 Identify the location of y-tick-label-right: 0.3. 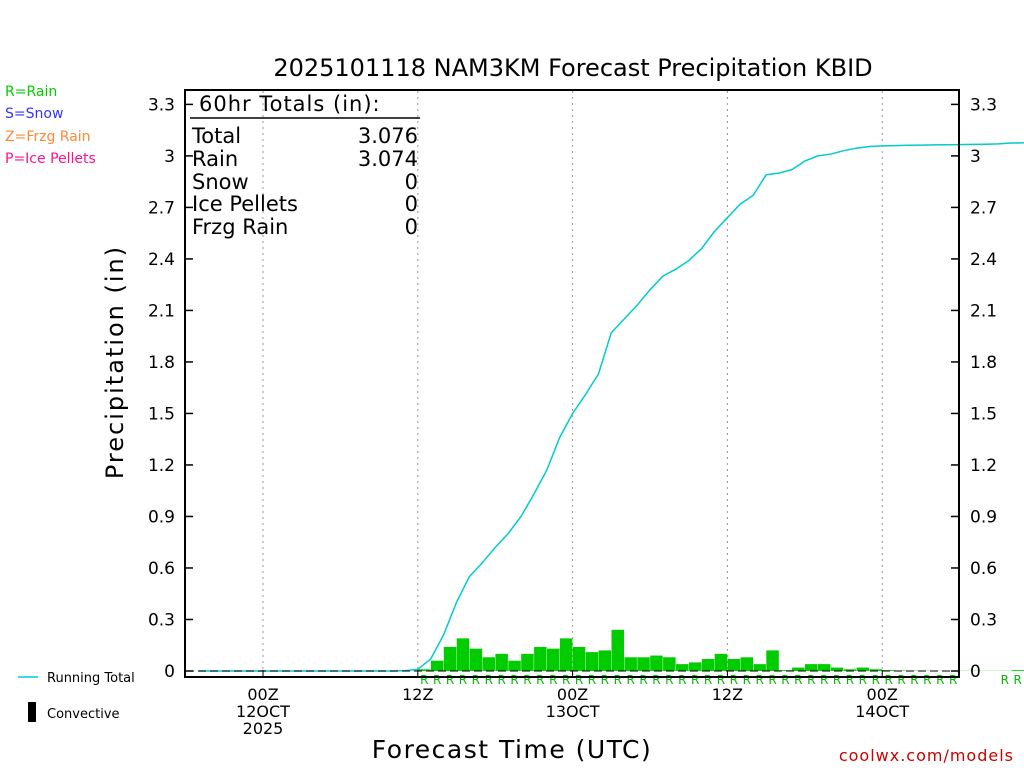
(983, 620).